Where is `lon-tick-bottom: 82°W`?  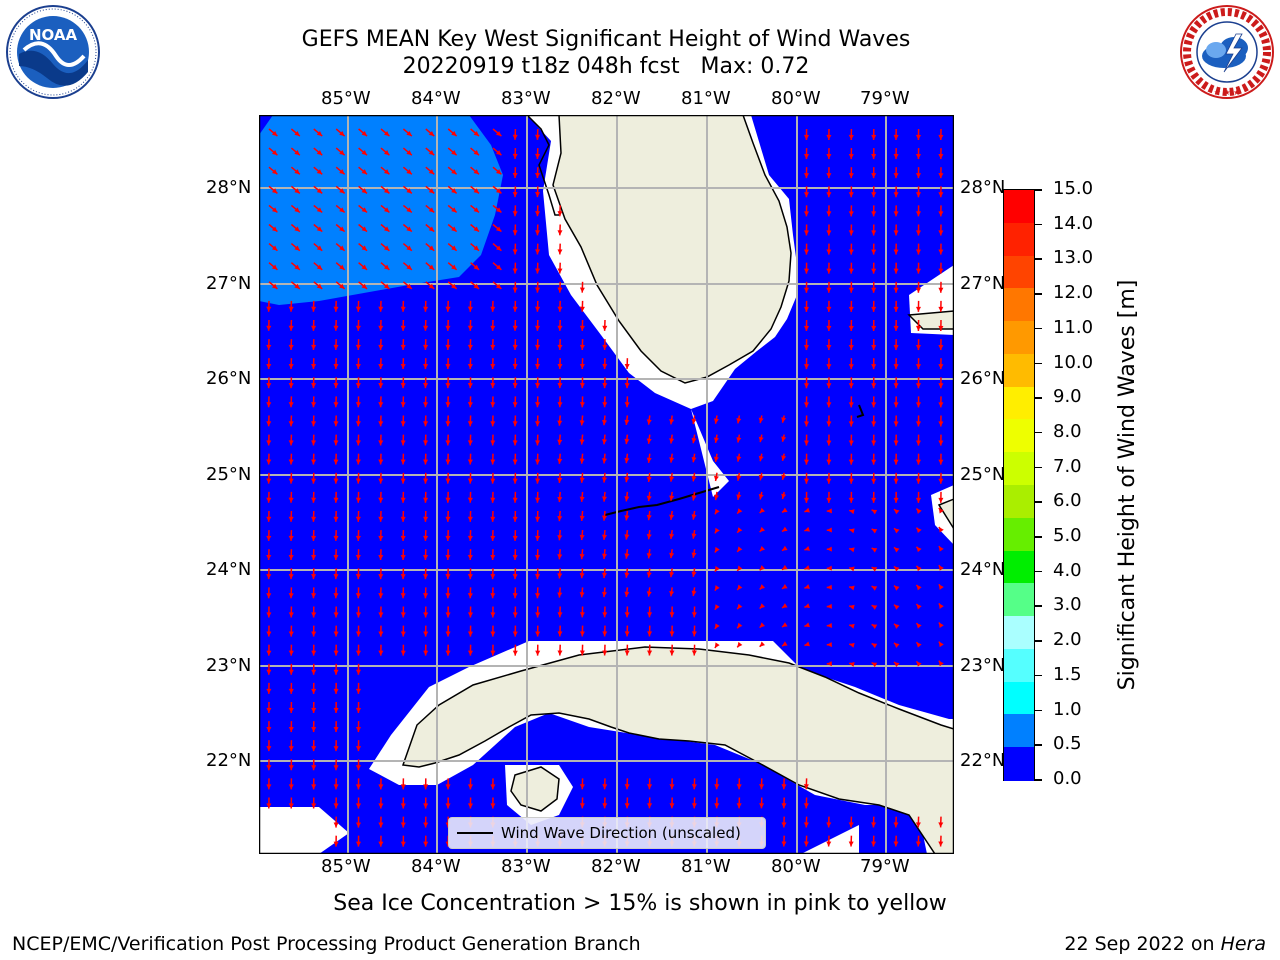
lon-tick-bottom: 82°W is located at coordinates (616, 866).